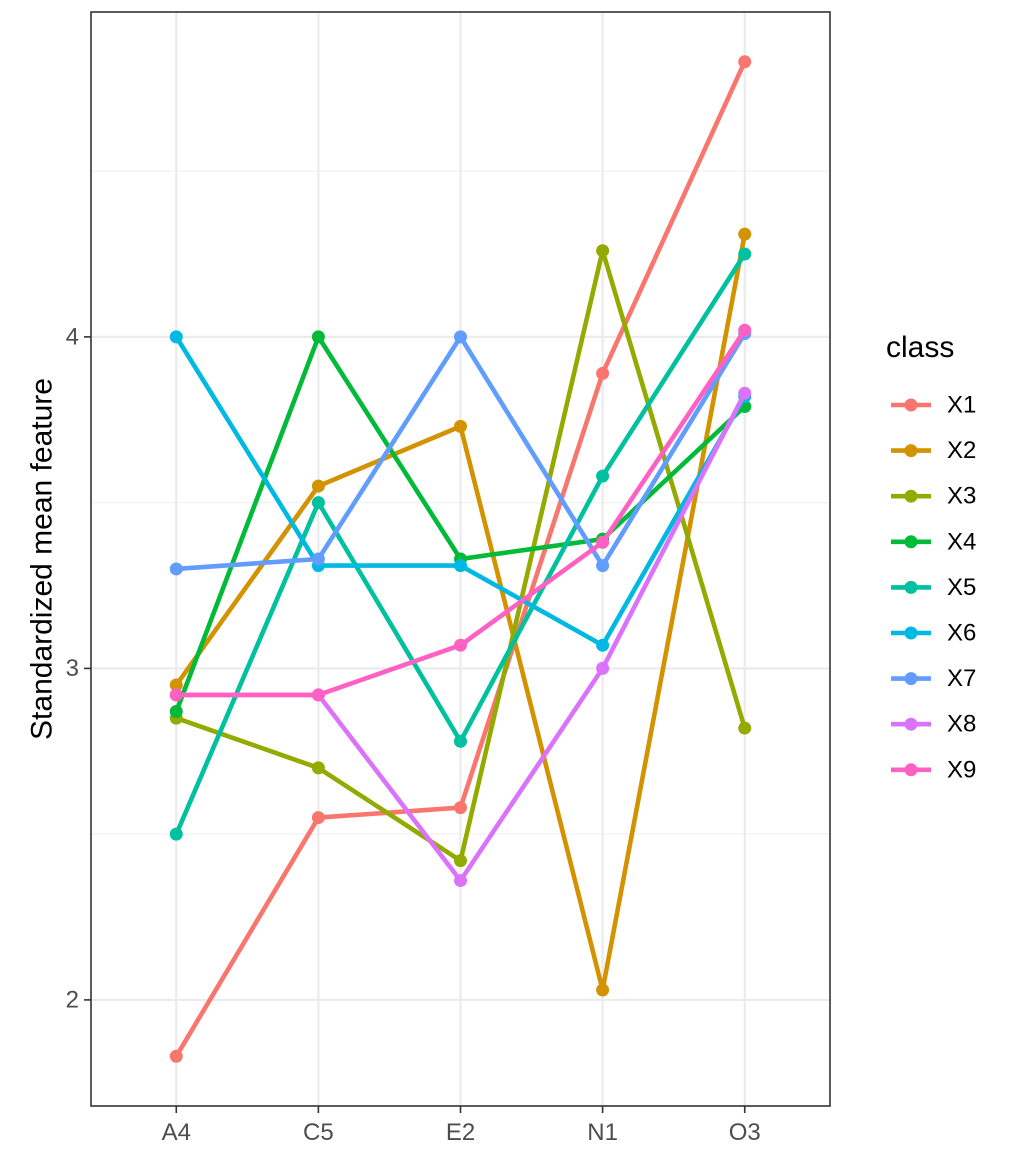  I want to click on legend-label: X3, so click(961, 496).